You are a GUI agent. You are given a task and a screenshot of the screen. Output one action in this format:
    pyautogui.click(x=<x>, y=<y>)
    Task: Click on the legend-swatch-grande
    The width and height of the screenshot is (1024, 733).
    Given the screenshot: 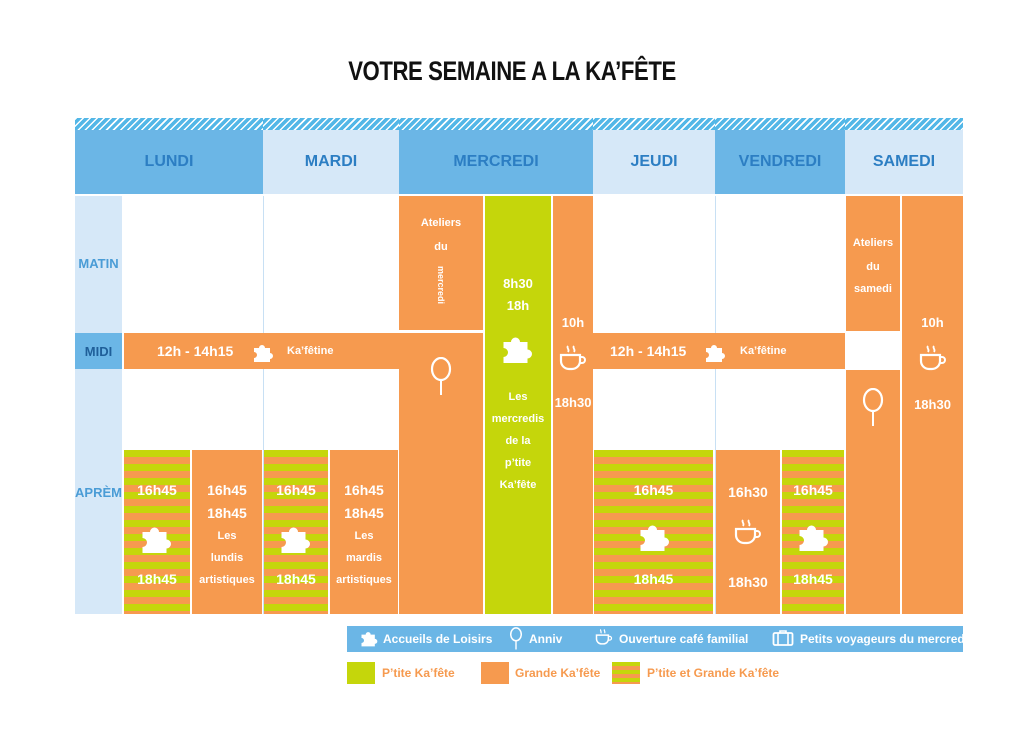 What is the action you would take?
    pyautogui.click(x=495, y=673)
    